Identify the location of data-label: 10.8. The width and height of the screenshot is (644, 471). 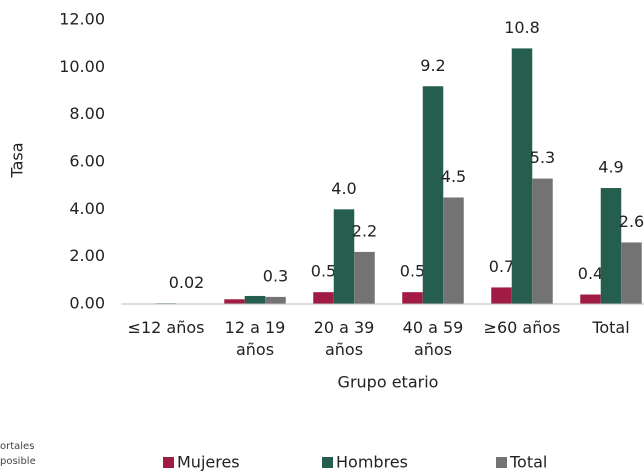
(522, 27).